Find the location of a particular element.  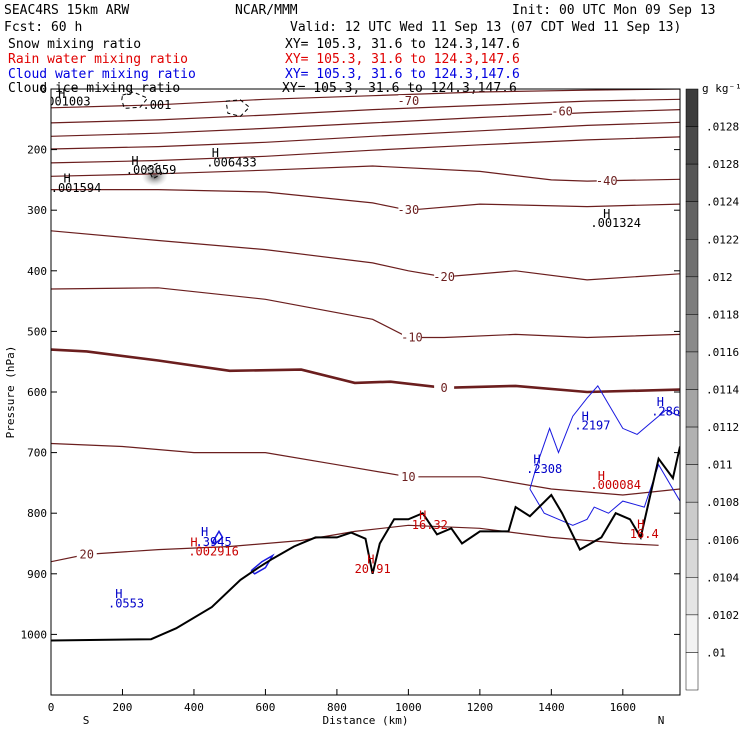

colorbar-unit: g kg⁻¹ is located at coordinates (721, 88).